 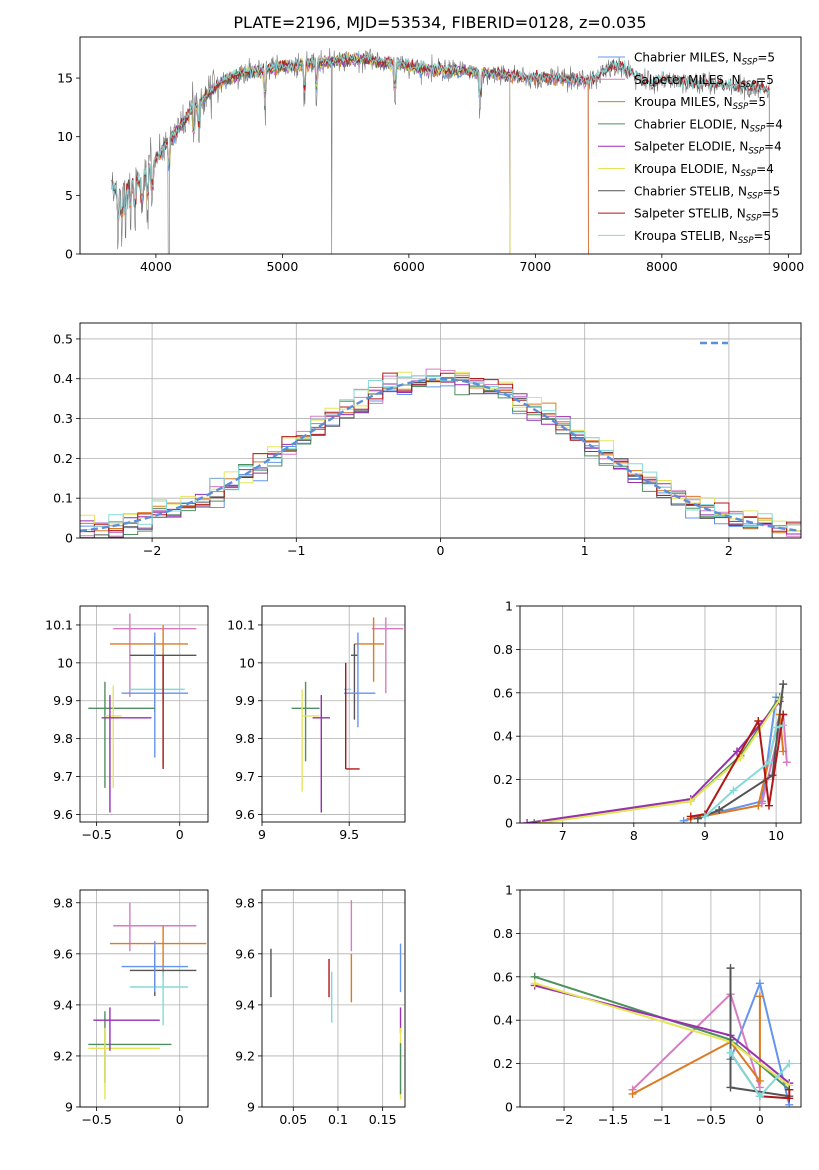 I want to click on x-tick-label: 9.5, so click(x=349, y=834).